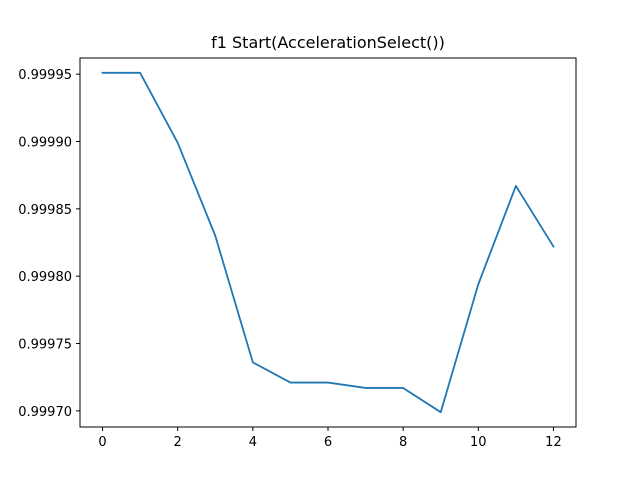 Image resolution: width=640 pixels, height=480 pixels. I want to click on y-tick-label: 0.99985, so click(45, 210).